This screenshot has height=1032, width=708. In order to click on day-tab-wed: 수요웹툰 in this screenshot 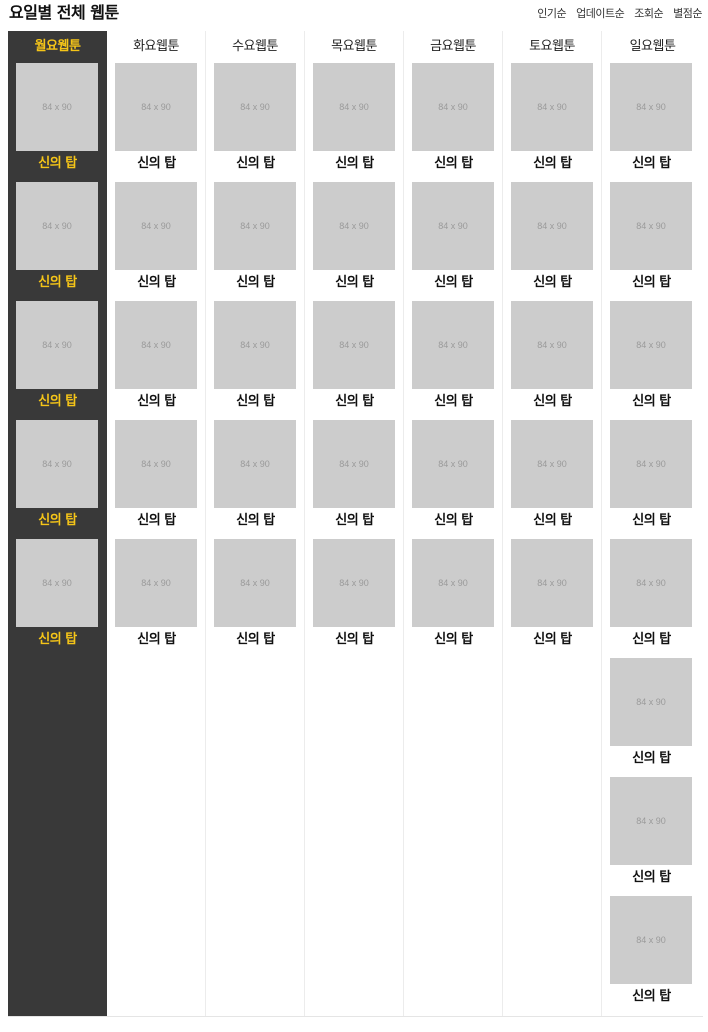, I will do `click(255, 46)`.